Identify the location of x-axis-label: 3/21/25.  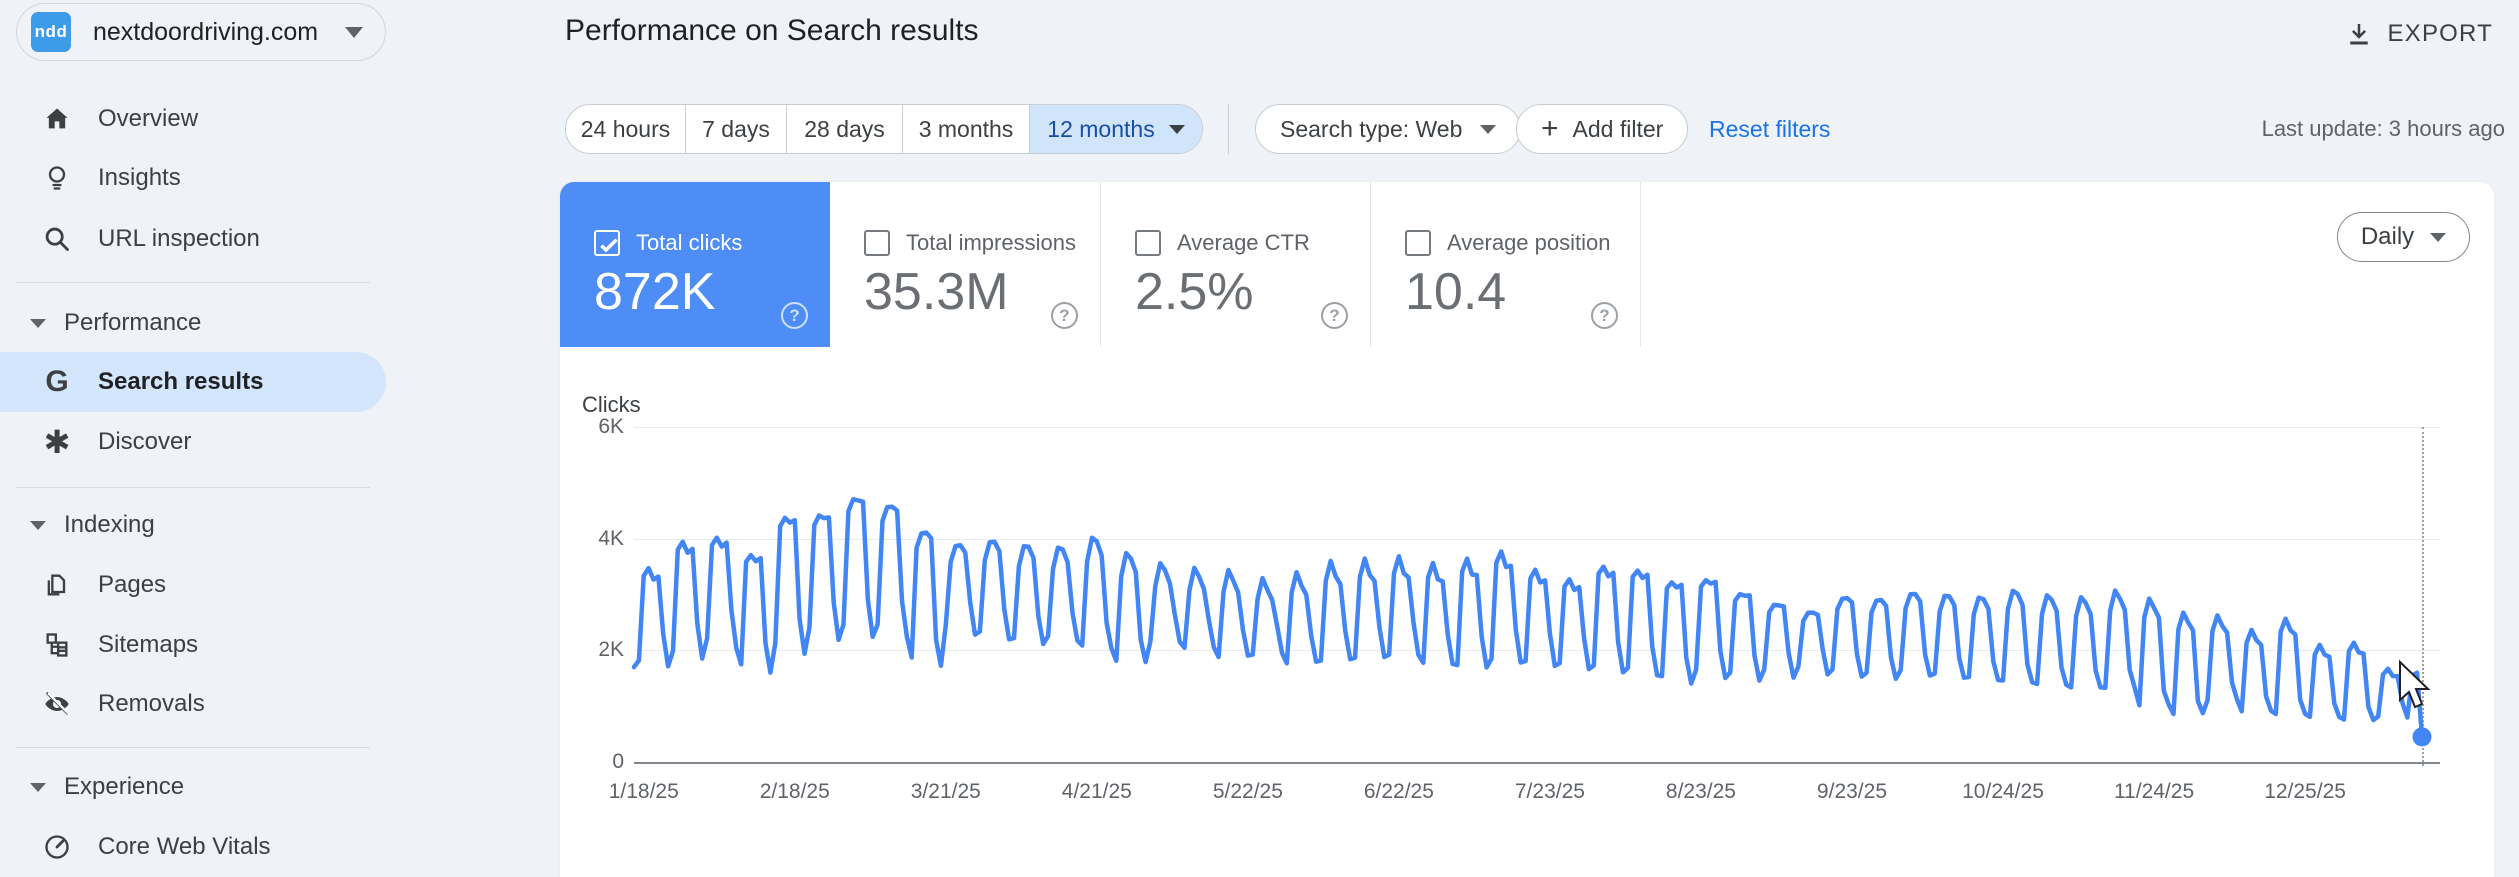
(945, 791).